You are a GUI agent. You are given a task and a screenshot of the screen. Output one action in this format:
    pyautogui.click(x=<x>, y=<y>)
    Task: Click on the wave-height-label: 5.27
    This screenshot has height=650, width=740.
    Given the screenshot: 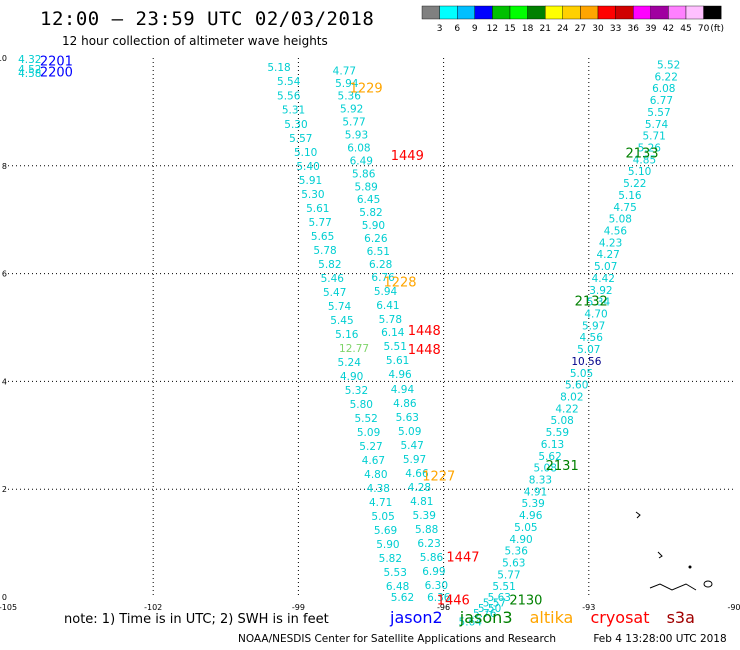 What is the action you would take?
    pyautogui.click(x=370, y=447)
    